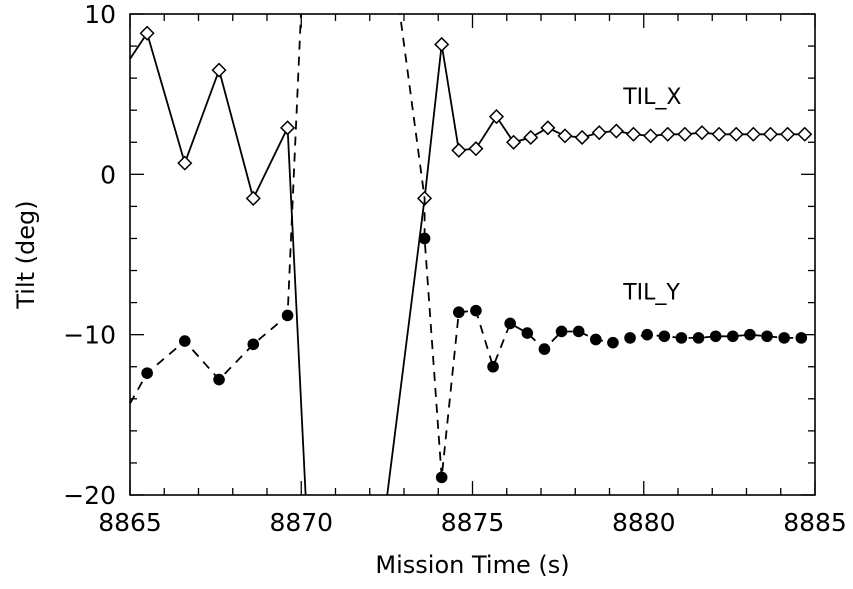 The height and width of the screenshot is (589, 853). What do you see at coordinates (100, 14) in the screenshot?
I see `y-tick-label: 10` at bounding box center [100, 14].